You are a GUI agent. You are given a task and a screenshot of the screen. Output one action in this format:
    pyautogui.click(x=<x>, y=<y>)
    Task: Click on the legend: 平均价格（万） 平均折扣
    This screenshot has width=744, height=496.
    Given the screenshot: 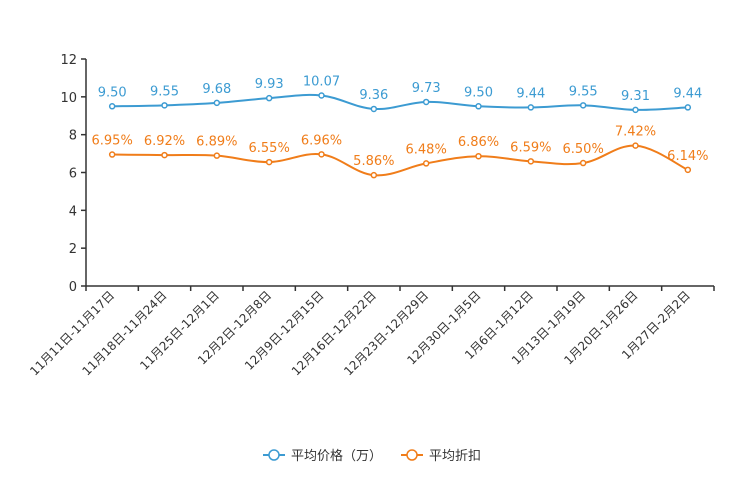 What is the action you would take?
    pyautogui.click(x=372, y=456)
    